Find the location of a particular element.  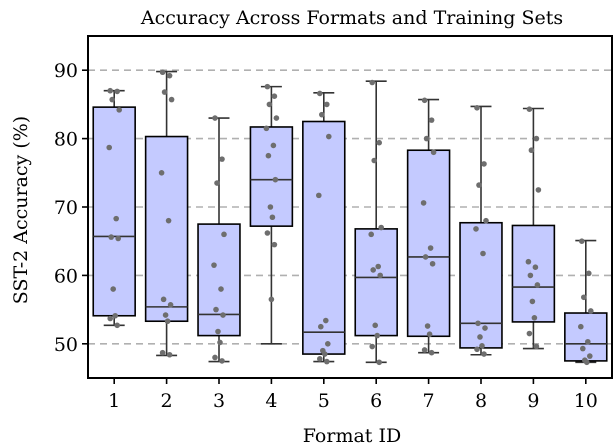

y-tick-label: 80 is located at coordinates (66, 140).